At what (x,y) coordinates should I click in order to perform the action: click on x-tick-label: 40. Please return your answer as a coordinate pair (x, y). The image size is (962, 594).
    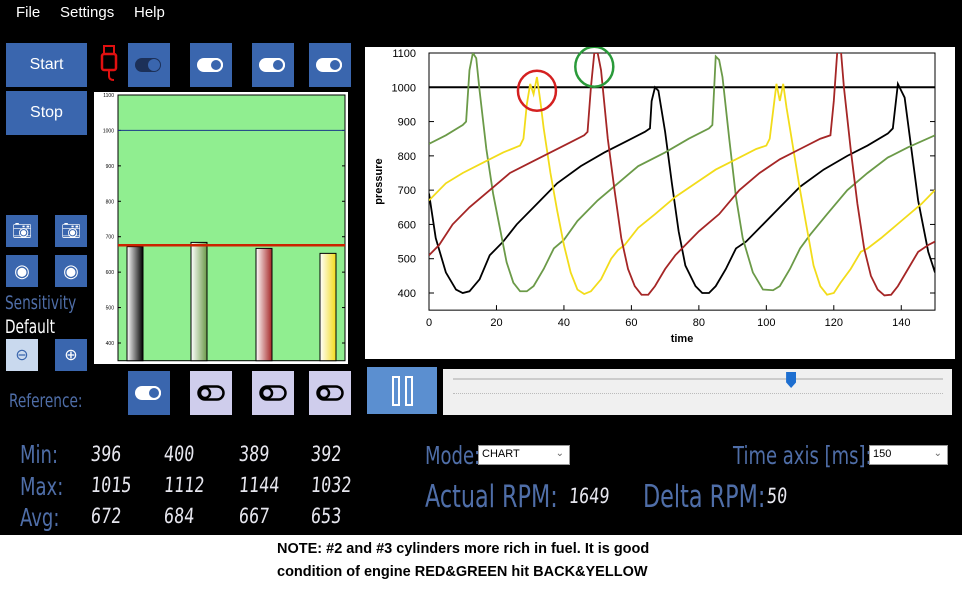
    Looking at the image, I should click on (564, 323).